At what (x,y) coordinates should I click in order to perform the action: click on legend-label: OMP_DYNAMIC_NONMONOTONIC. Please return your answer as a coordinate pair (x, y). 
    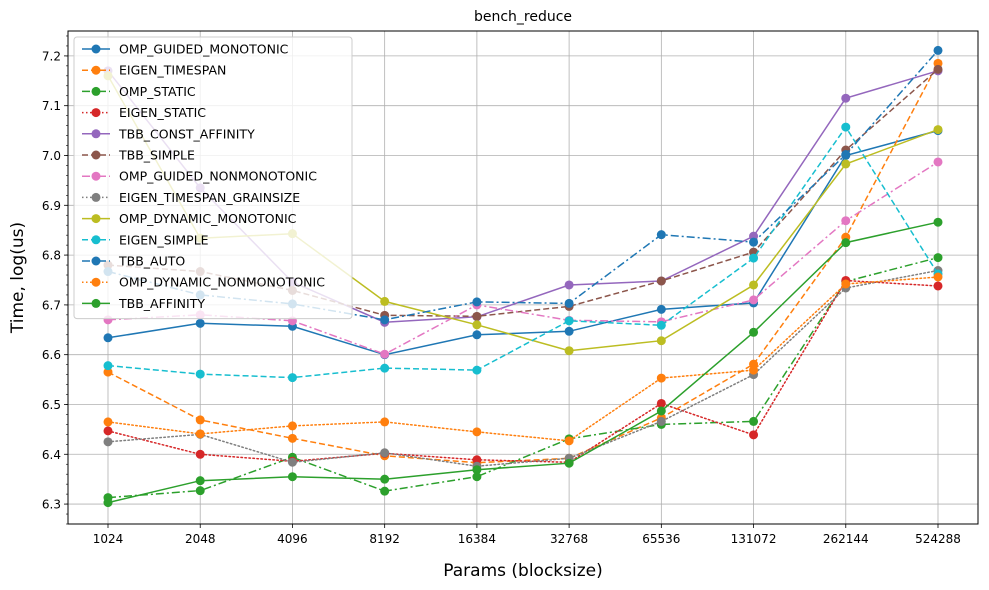
    Looking at the image, I should click on (222, 282).